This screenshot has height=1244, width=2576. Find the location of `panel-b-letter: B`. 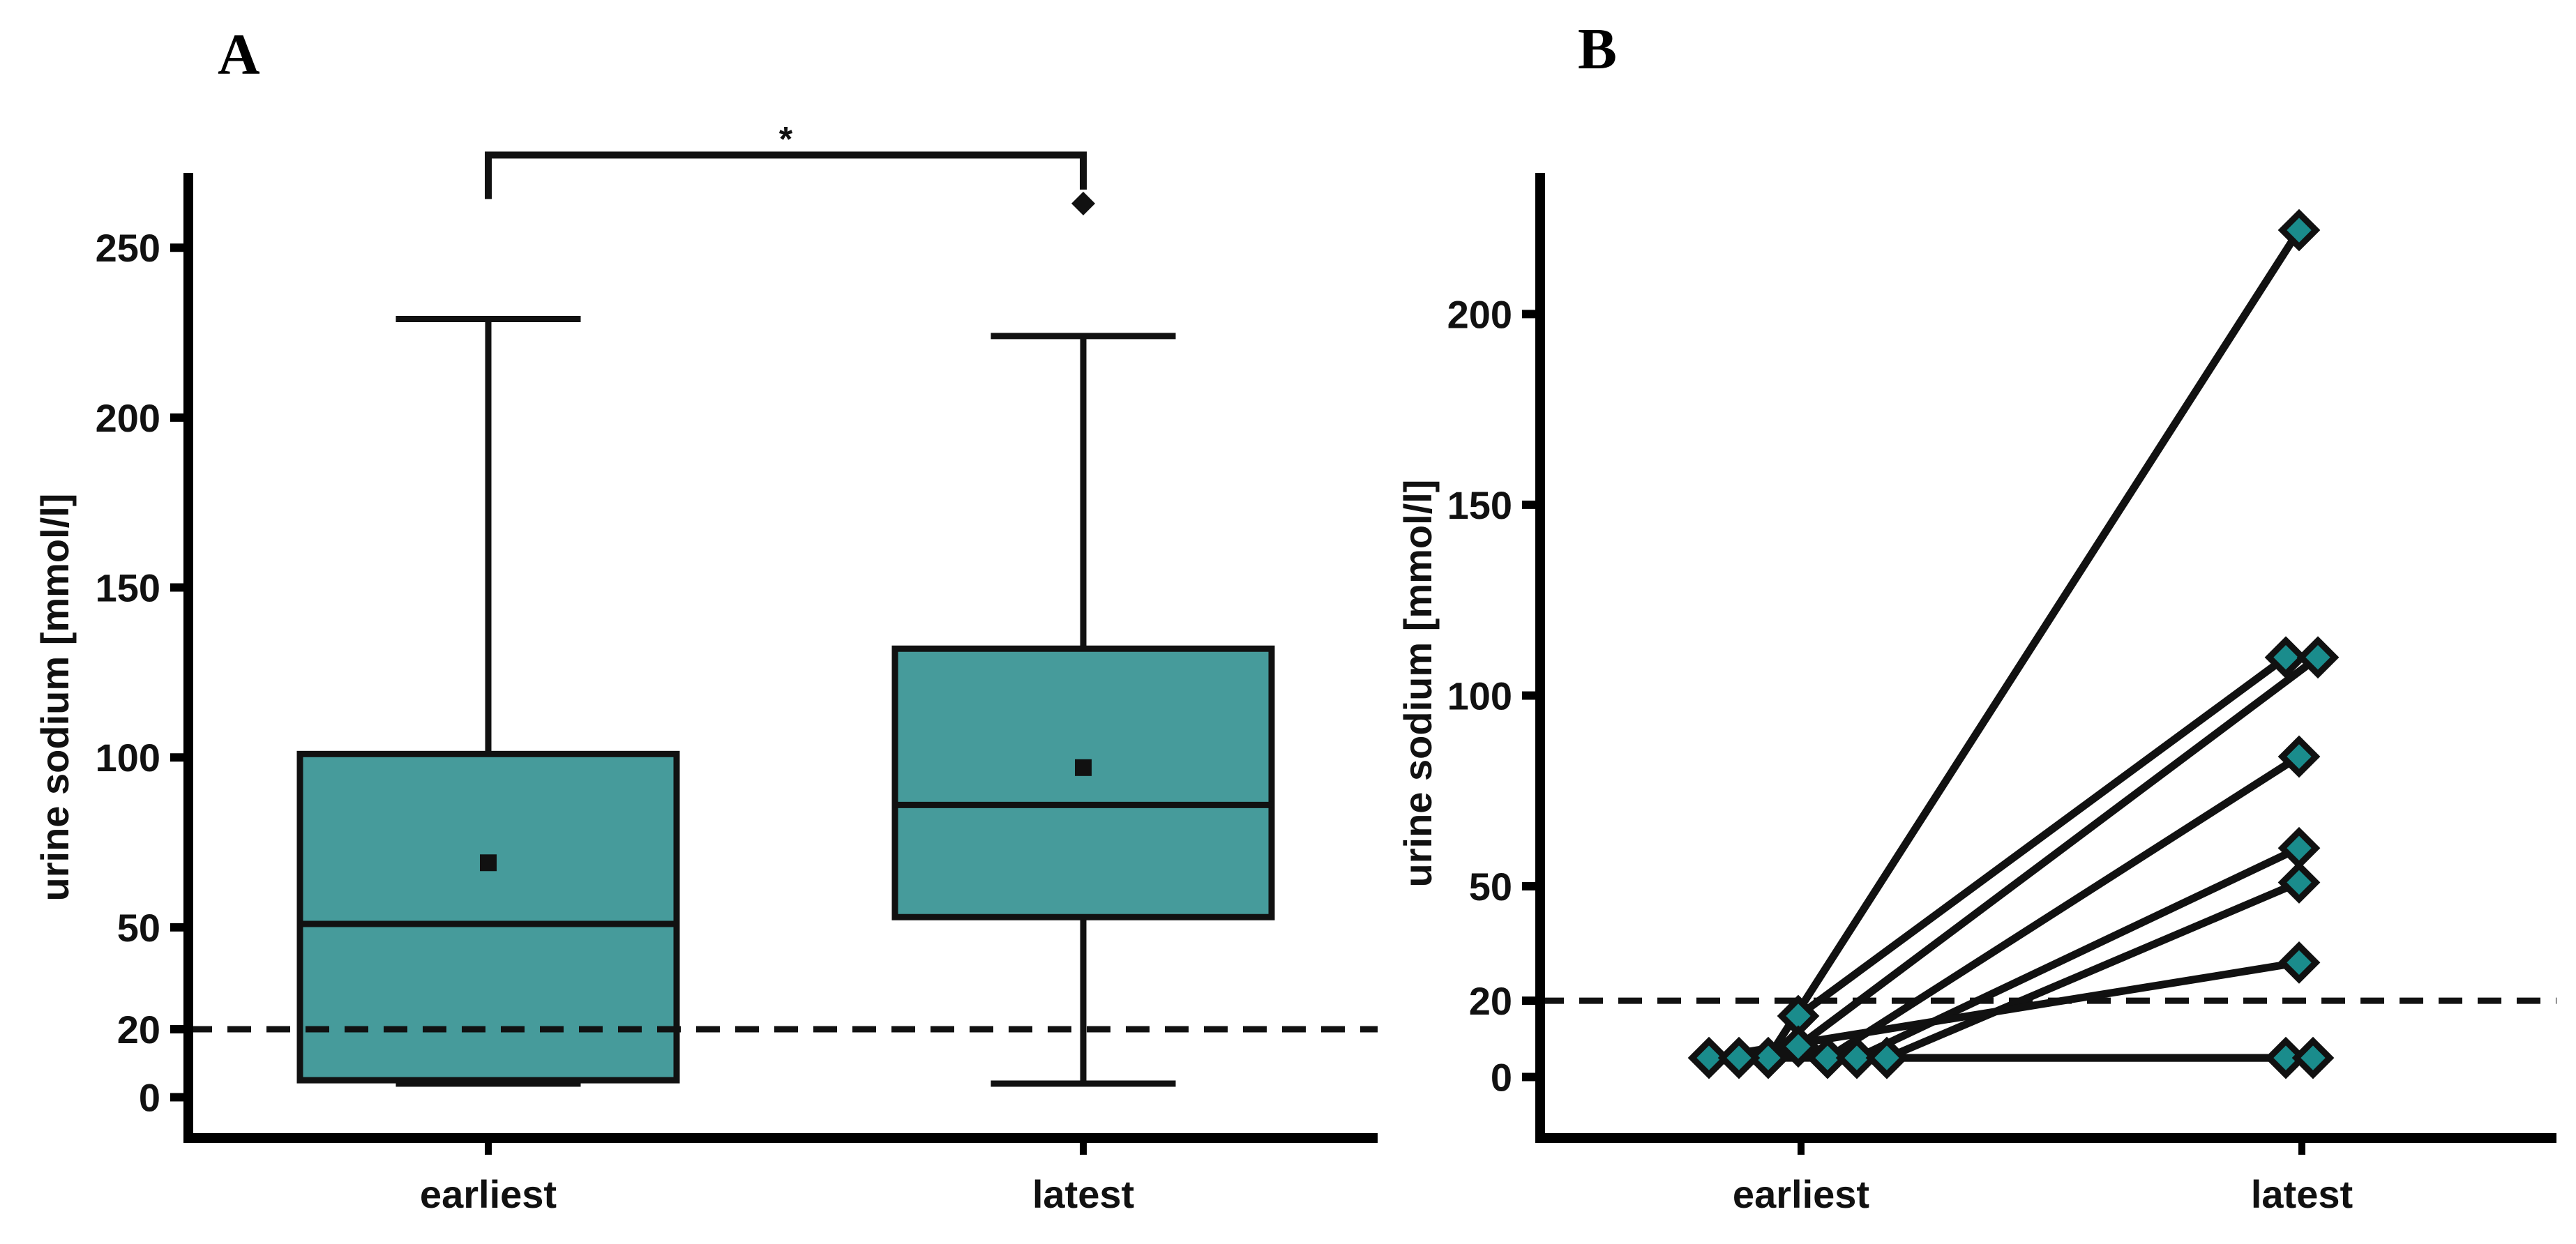

panel-b-letter: B is located at coordinates (1597, 50).